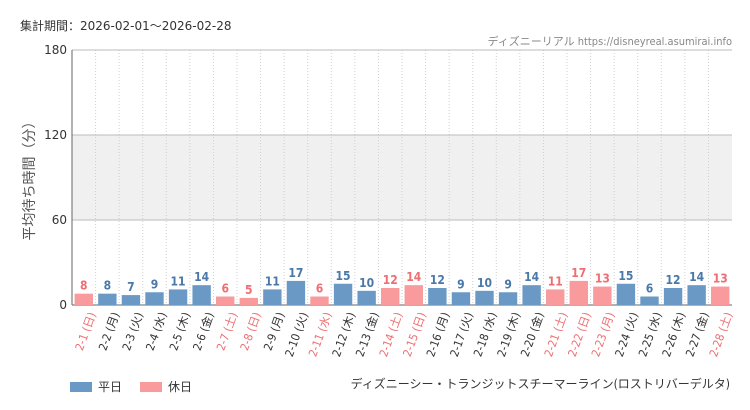 The height and width of the screenshot is (410, 750). I want to click on x-tick-label: 2-5 (木), so click(179, 331).